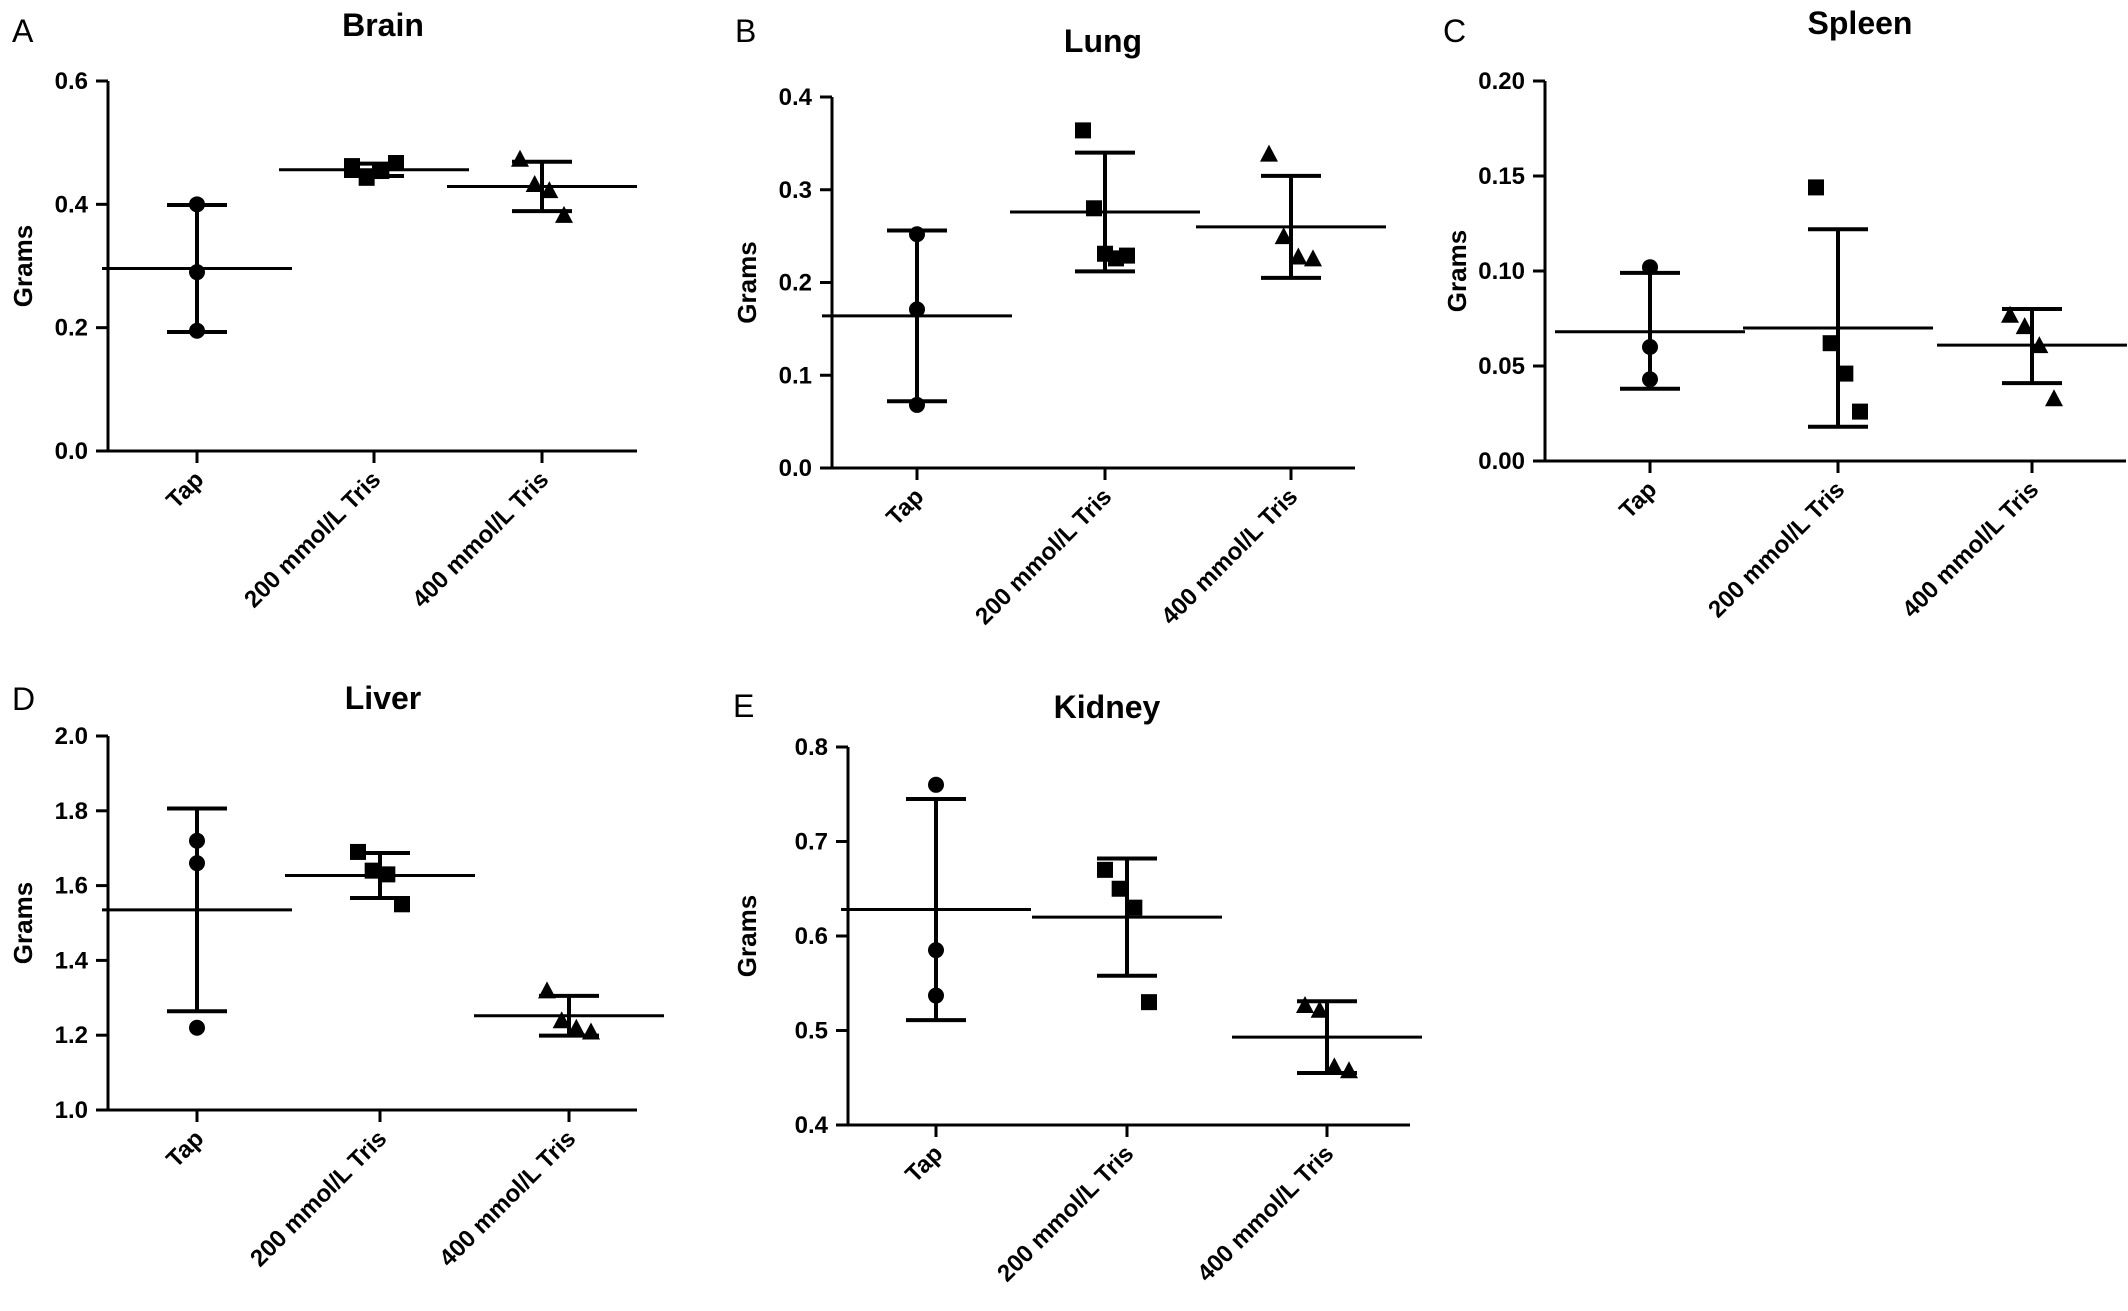  What do you see at coordinates (1860, 23) in the screenshot?
I see `panel-title: Spleen` at bounding box center [1860, 23].